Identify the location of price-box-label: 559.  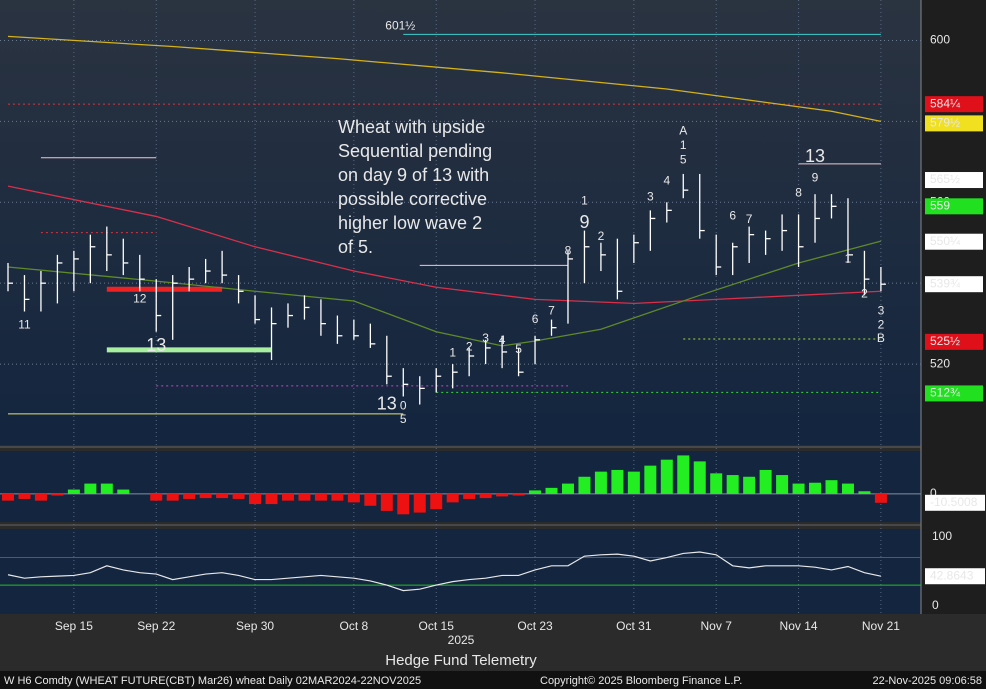
(940, 205).